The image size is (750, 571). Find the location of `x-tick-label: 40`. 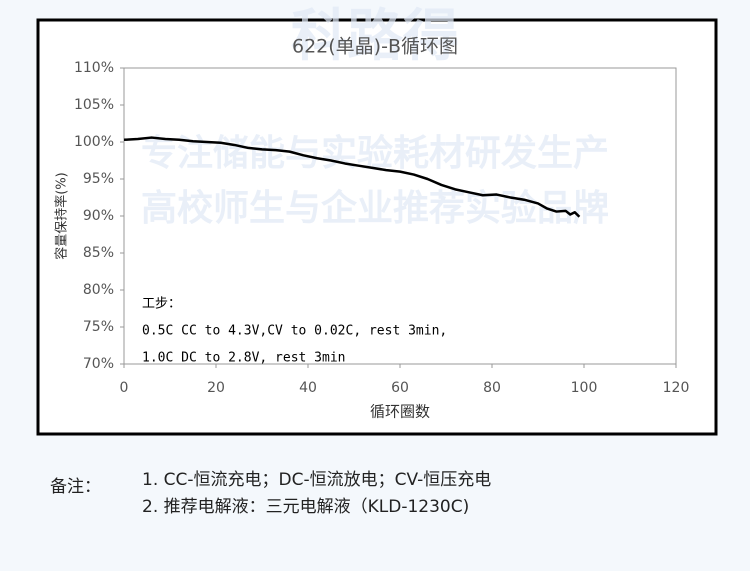

x-tick-label: 40 is located at coordinates (308, 388).